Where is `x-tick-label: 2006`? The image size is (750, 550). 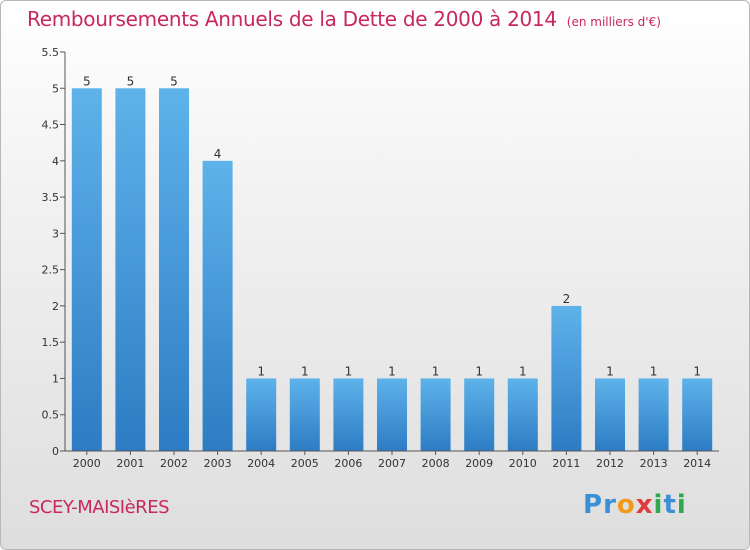
x-tick-label: 2006 is located at coordinates (348, 463).